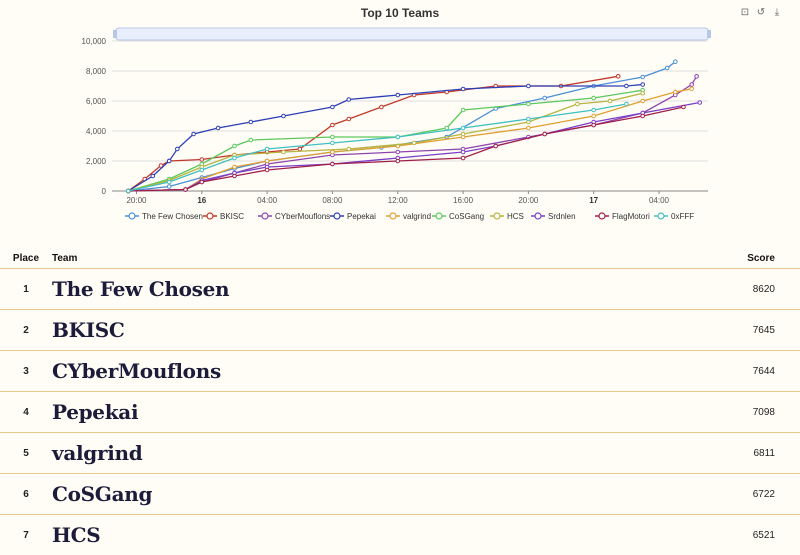 The height and width of the screenshot is (555, 800). Describe the element at coordinates (302, 216) in the screenshot. I see `legend-label: CYberMouflons` at that location.